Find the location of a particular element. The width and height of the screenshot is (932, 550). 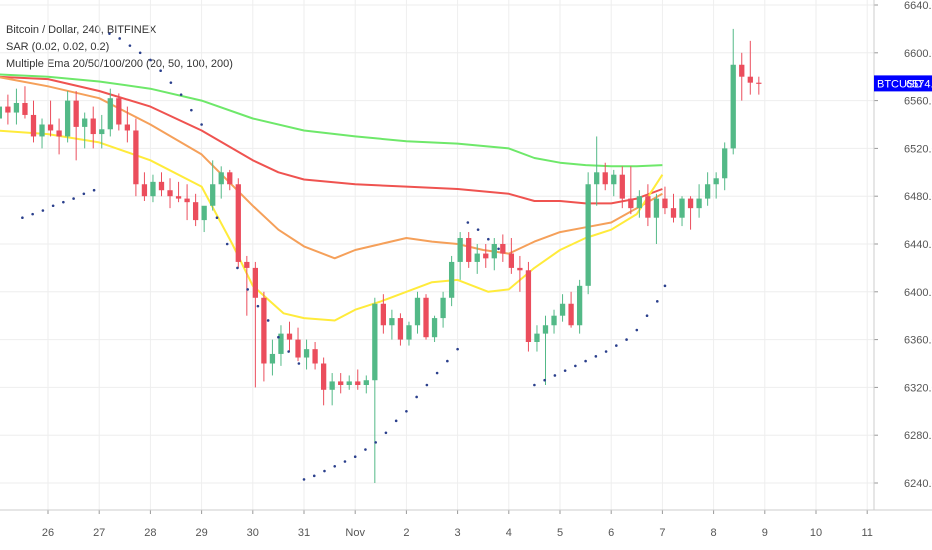

ema200-line is located at coordinates (331, 120).